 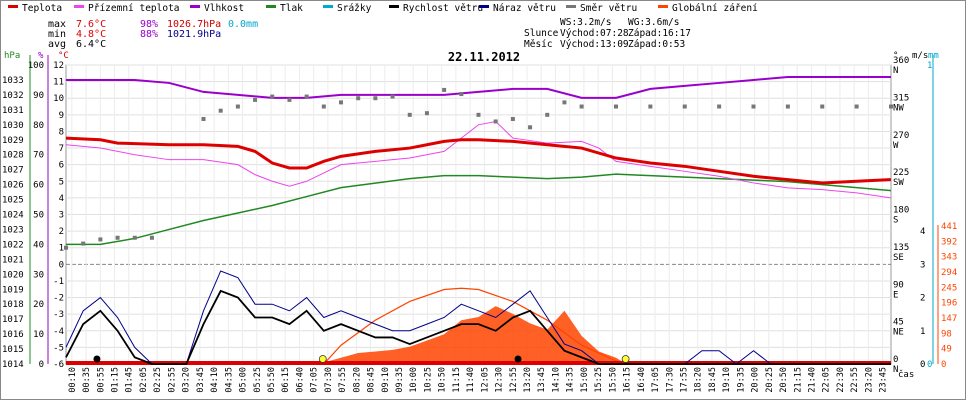 I want to click on x-tick-8: 03:20, so click(x=187, y=380).